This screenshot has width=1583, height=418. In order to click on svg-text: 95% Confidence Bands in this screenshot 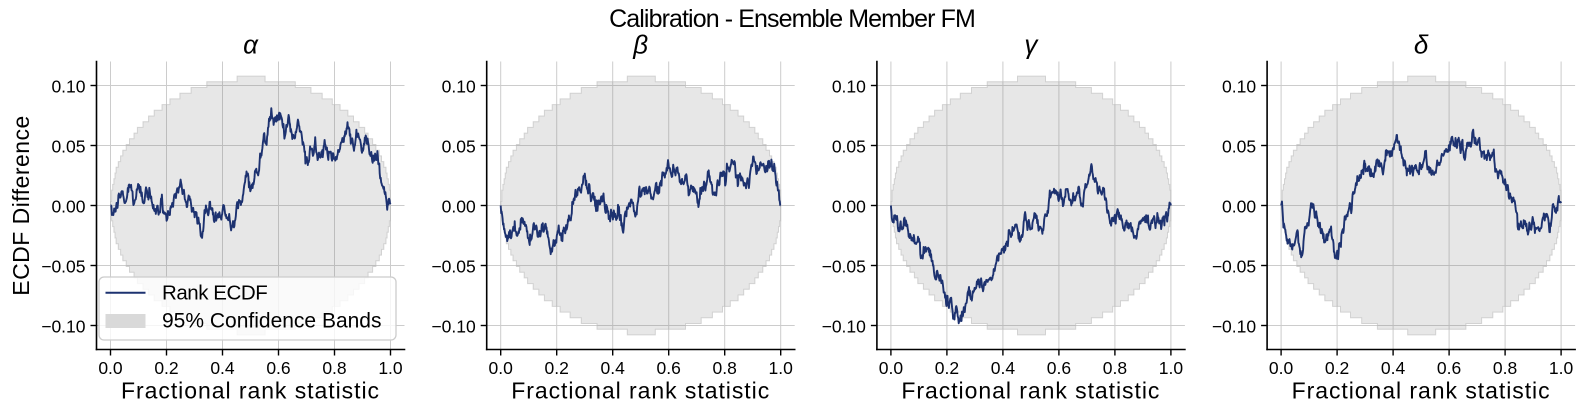, I will do `click(272, 321)`.